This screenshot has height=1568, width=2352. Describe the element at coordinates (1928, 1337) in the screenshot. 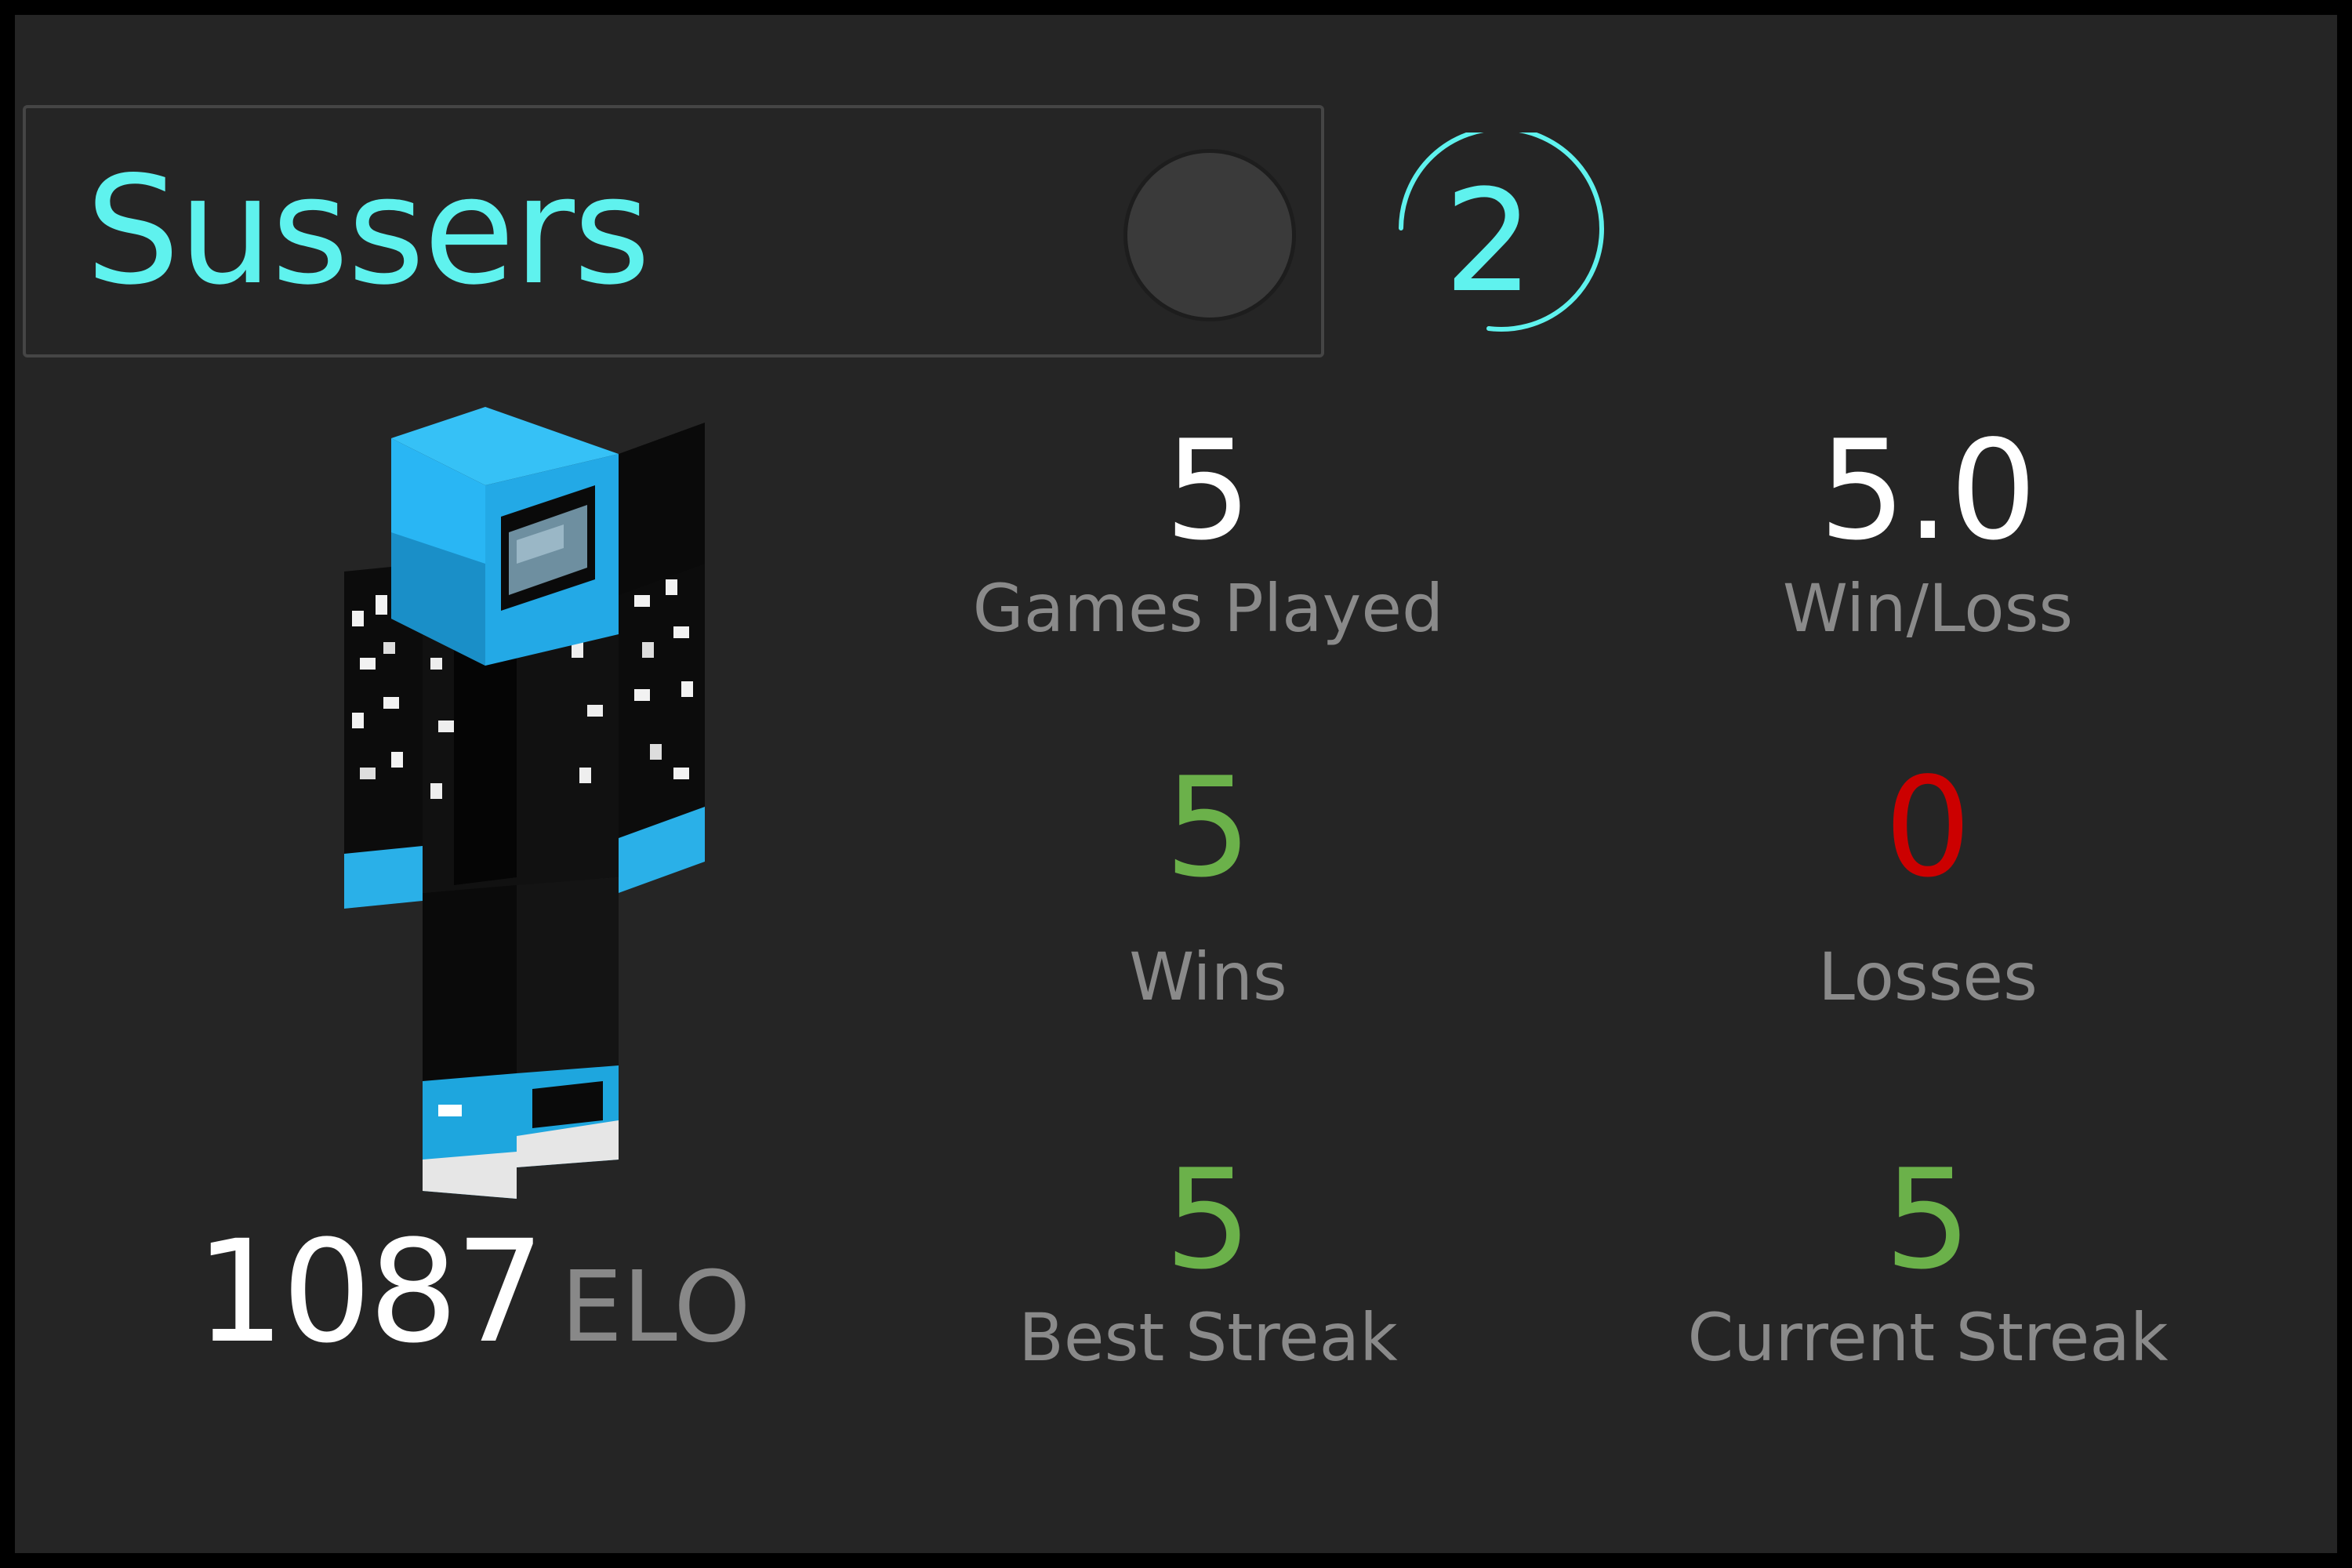

I see `stat-label: Current Streak` at that location.